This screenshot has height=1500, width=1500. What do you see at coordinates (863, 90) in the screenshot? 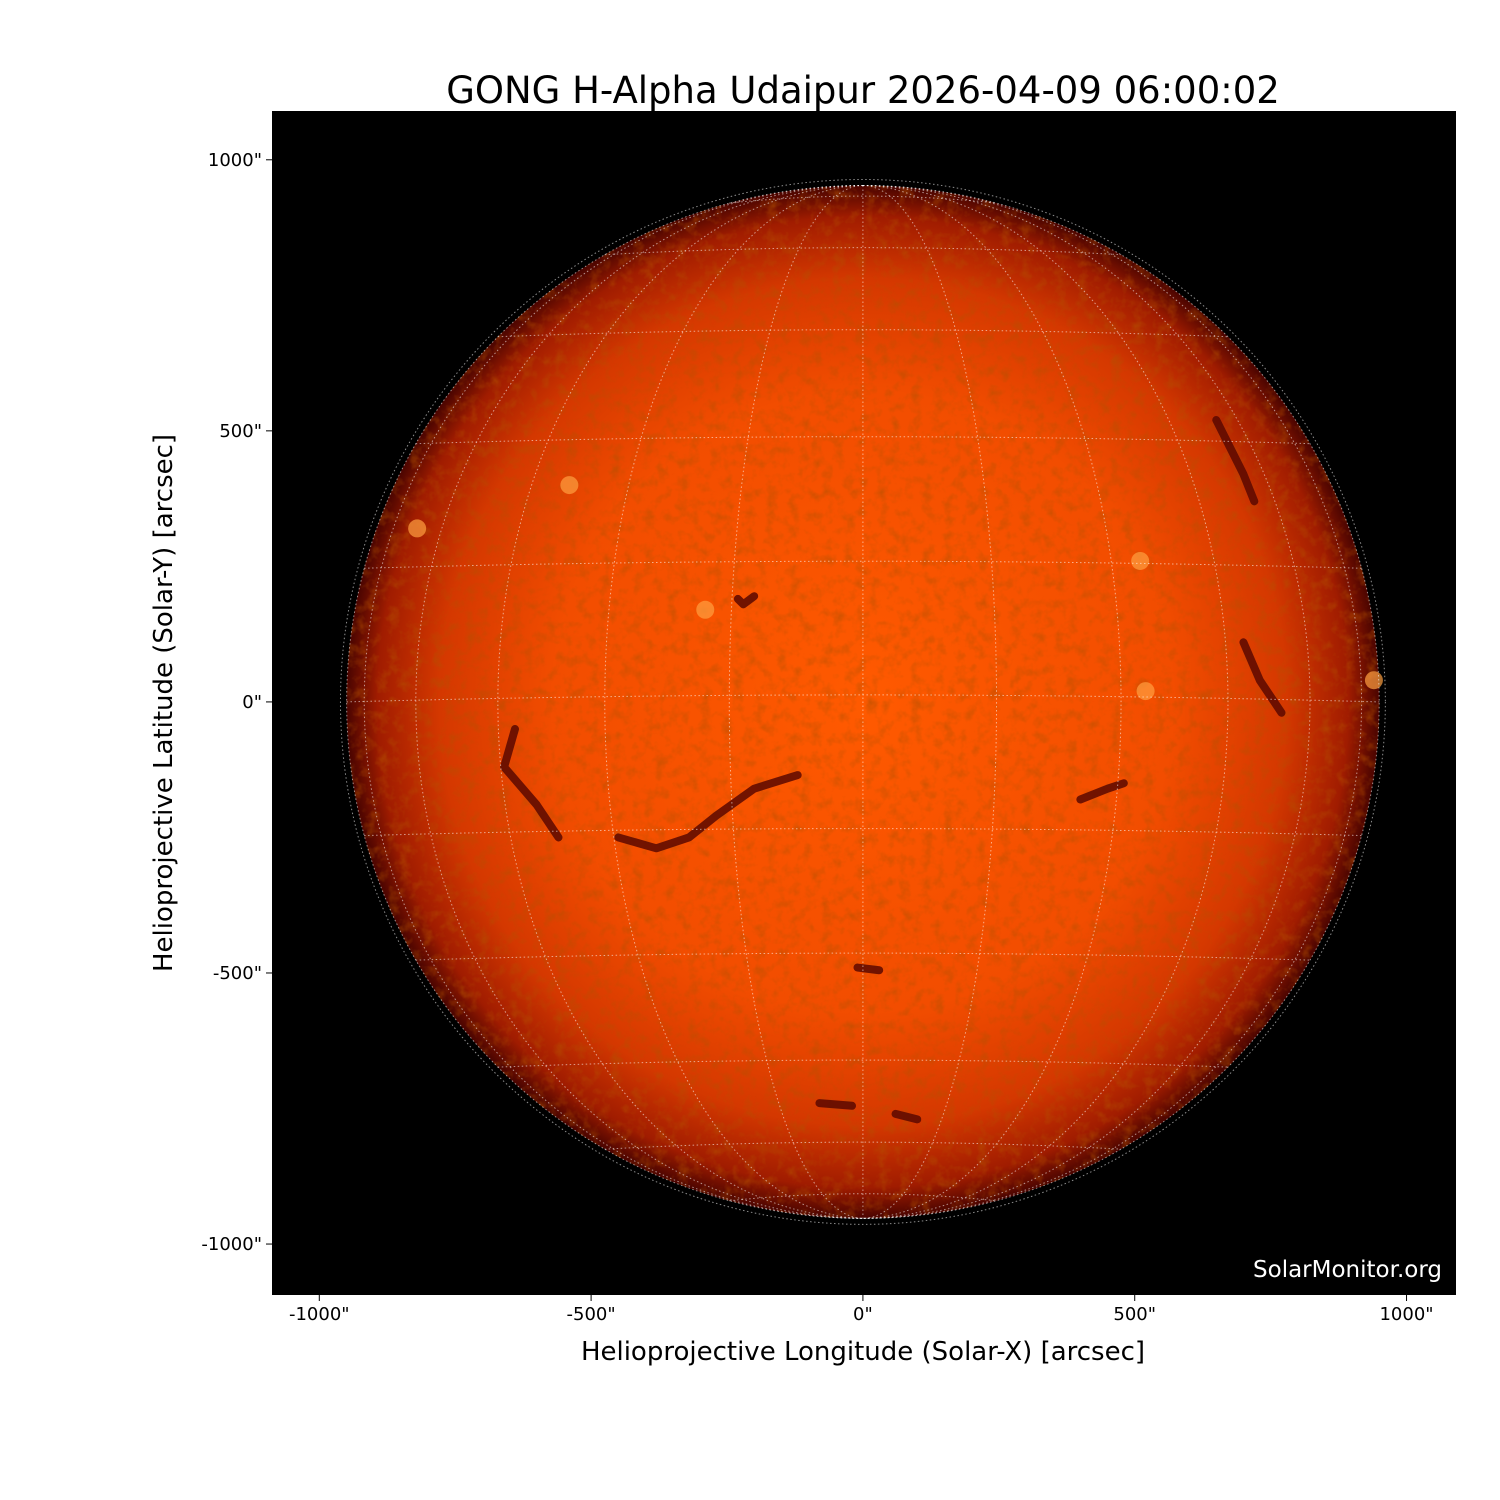
I see `chart-title: GONG H-Alpha Udaipur 2026-04-09 06:00:02` at bounding box center [863, 90].